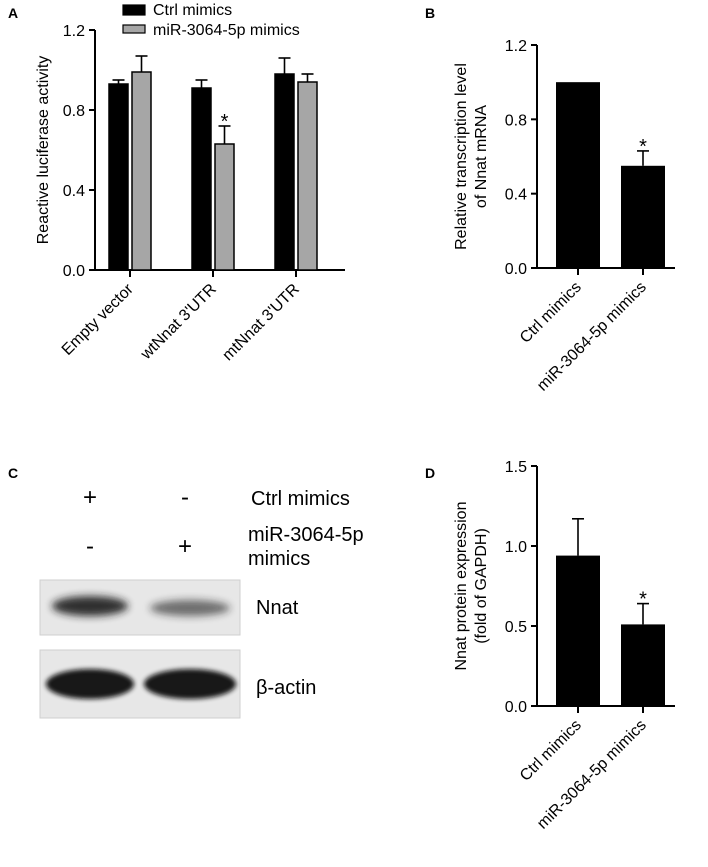 The height and width of the screenshot is (867, 708). I want to click on chart-a-x-tick-label: Empty vector, so click(98, 319).